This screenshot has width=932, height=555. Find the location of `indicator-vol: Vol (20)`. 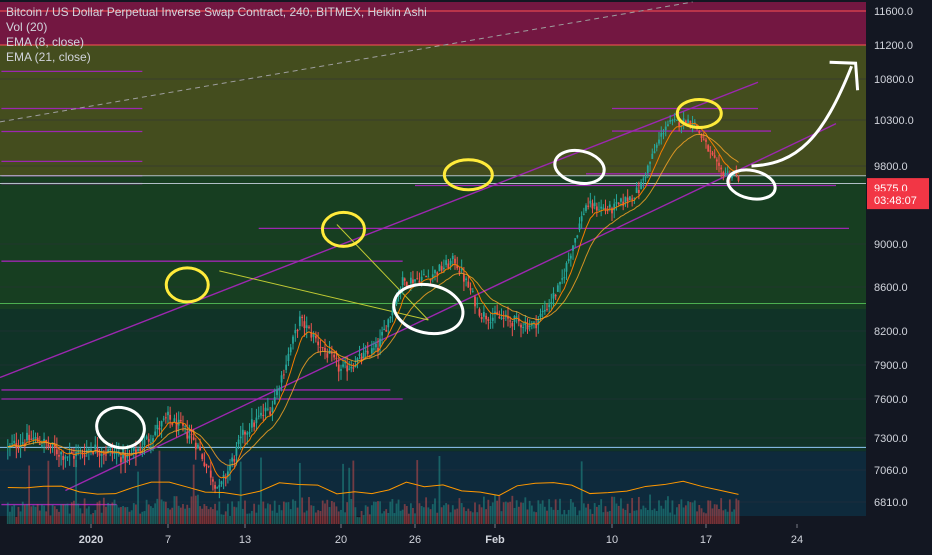

indicator-vol: Vol (20) is located at coordinates (27, 27).